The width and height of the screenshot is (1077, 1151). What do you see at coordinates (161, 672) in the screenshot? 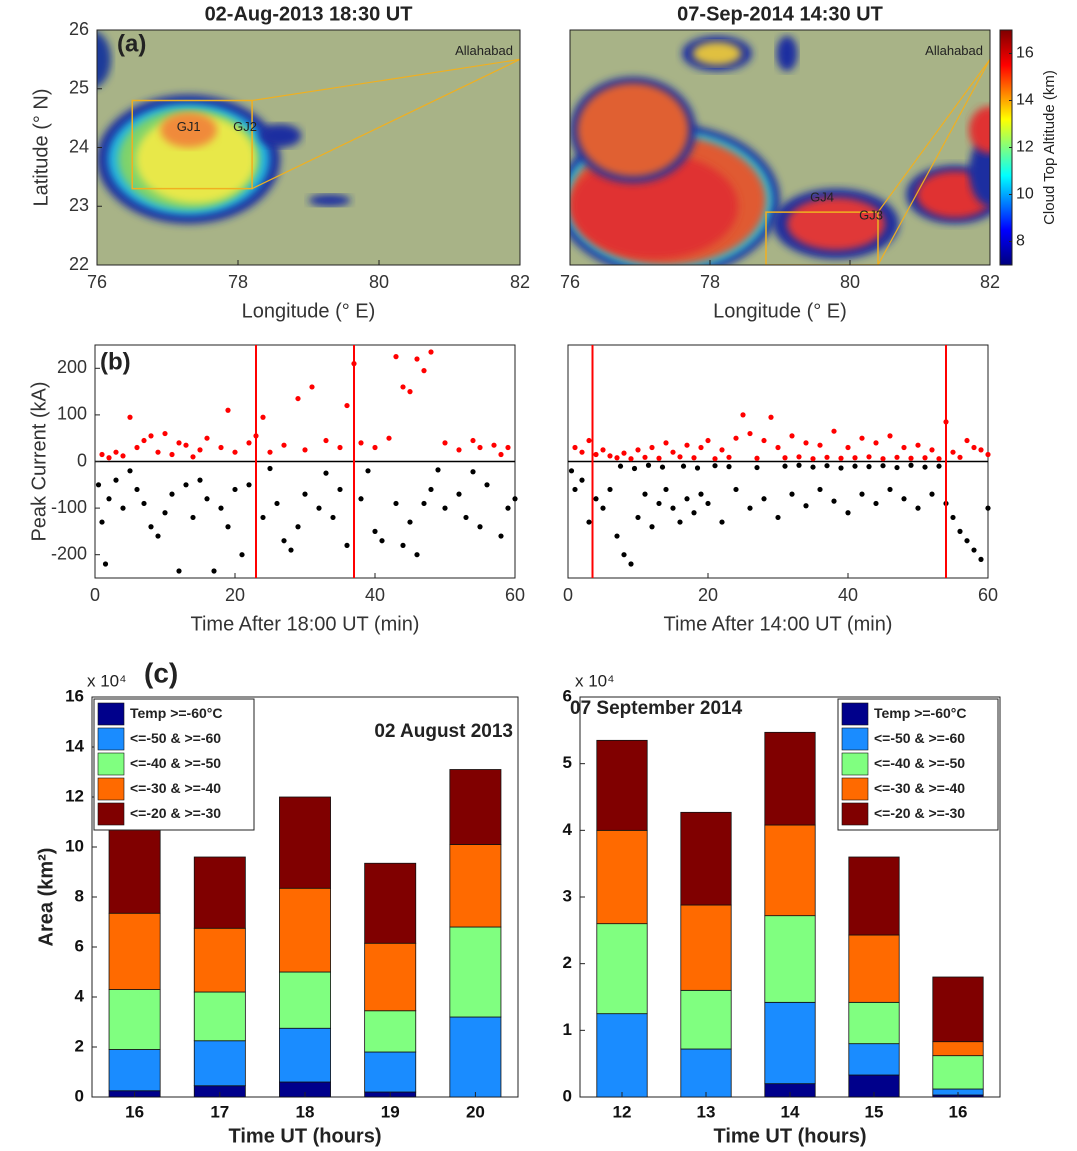
I see `panel-label: (c)` at bounding box center [161, 672].